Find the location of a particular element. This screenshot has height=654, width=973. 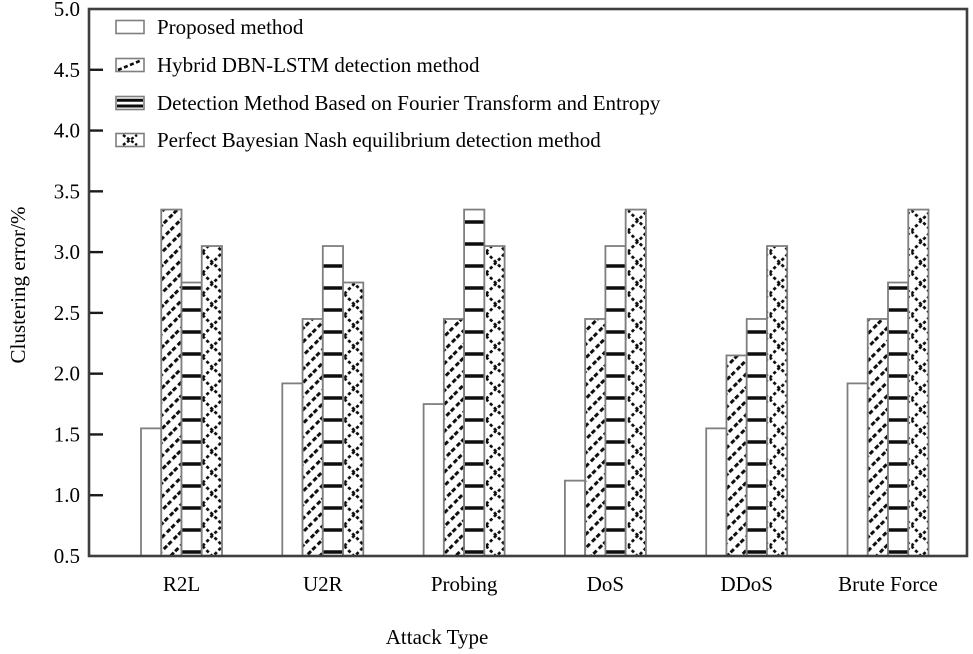

x-category-label-u2r: U2R is located at coordinates (323, 584).